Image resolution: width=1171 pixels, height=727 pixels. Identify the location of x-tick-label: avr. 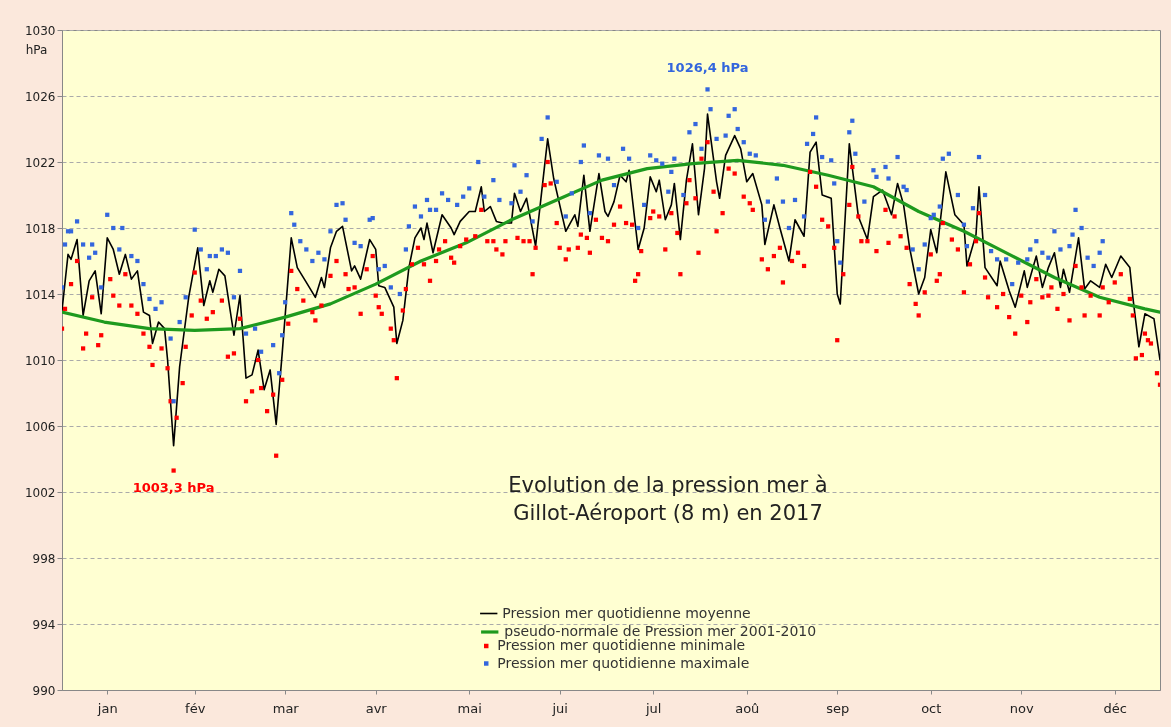
(376, 708).